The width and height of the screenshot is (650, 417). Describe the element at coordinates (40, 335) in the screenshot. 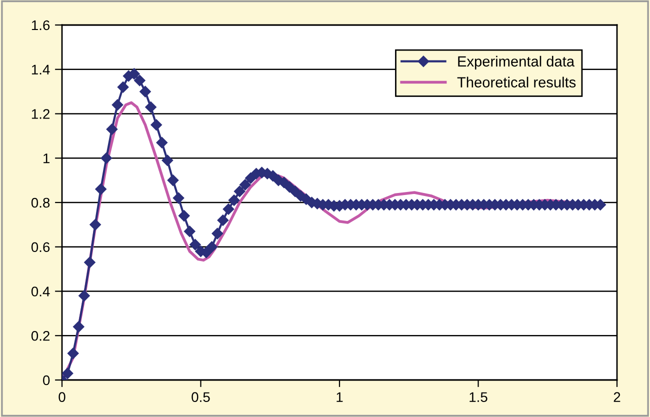

I see `y-tick-label: 0.2` at that location.